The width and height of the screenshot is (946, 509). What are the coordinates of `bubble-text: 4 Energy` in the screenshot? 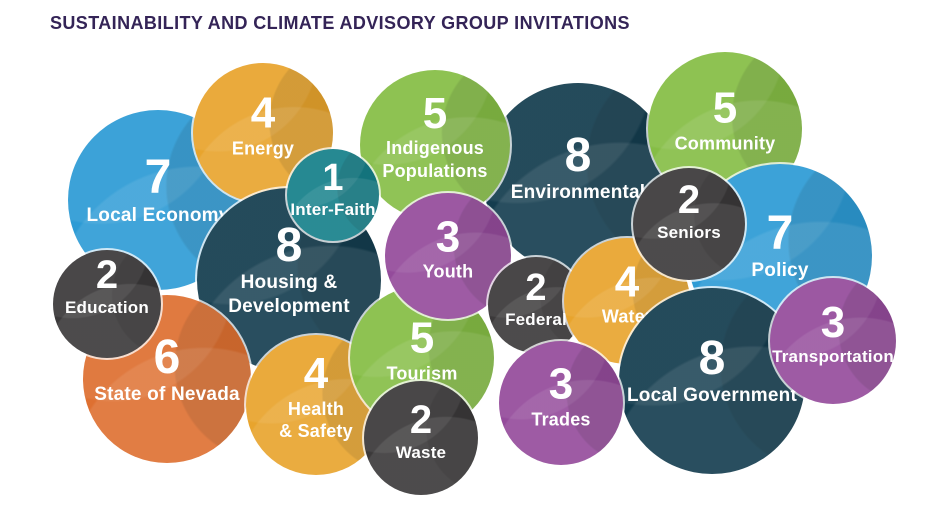 It's located at (263, 124).